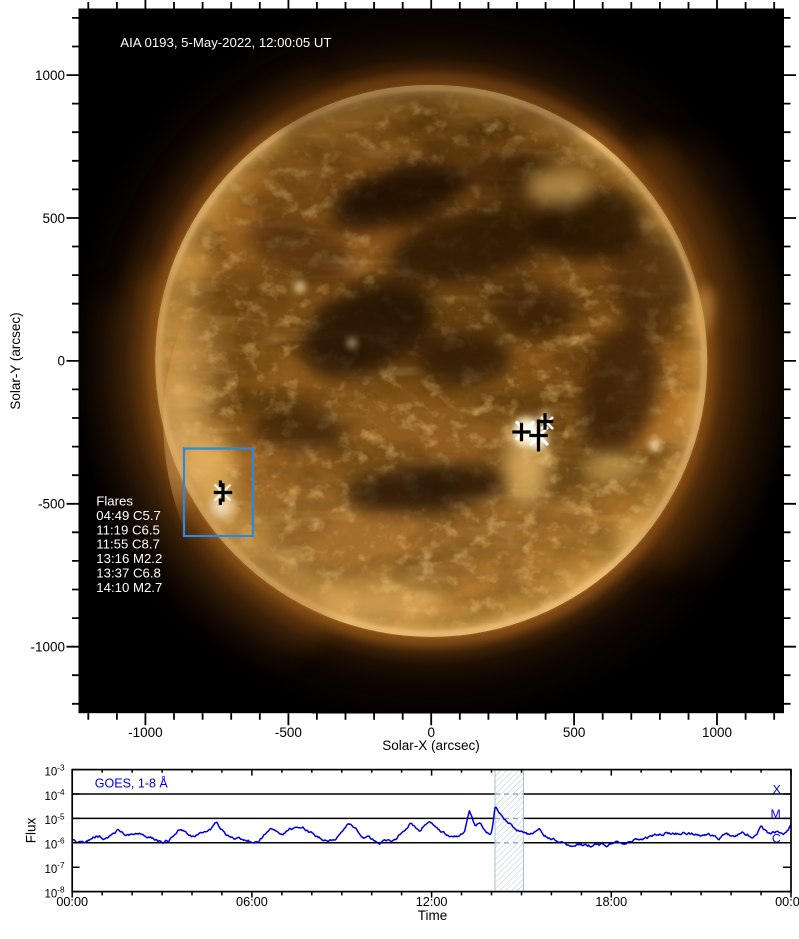 The height and width of the screenshot is (939, 799). I want to click on svg-text: 13:37 C6.8, so click(128, 573).